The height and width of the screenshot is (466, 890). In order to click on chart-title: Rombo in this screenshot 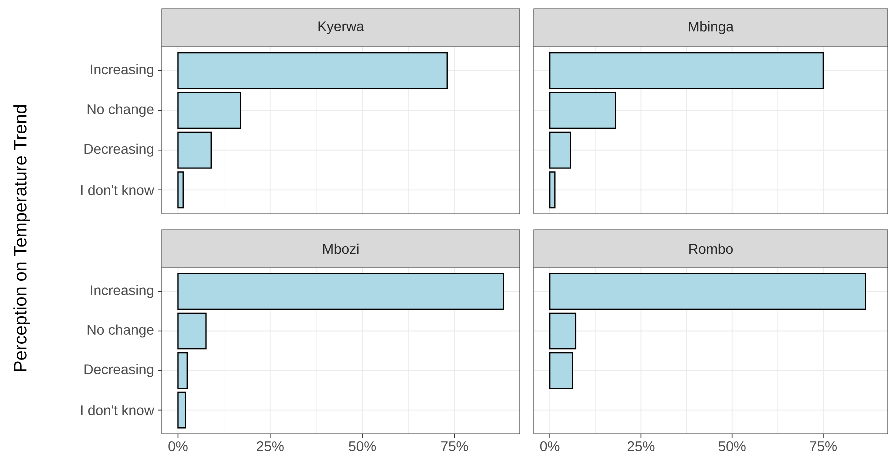, I will do `click(711, 249)`.